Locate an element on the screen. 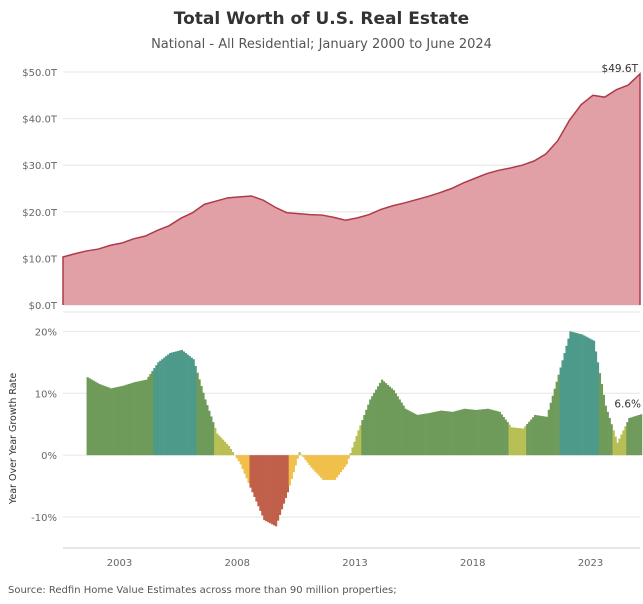 The image size is (643, 604). y-tick-label: $50.0T is located at coordinates (40, 73).